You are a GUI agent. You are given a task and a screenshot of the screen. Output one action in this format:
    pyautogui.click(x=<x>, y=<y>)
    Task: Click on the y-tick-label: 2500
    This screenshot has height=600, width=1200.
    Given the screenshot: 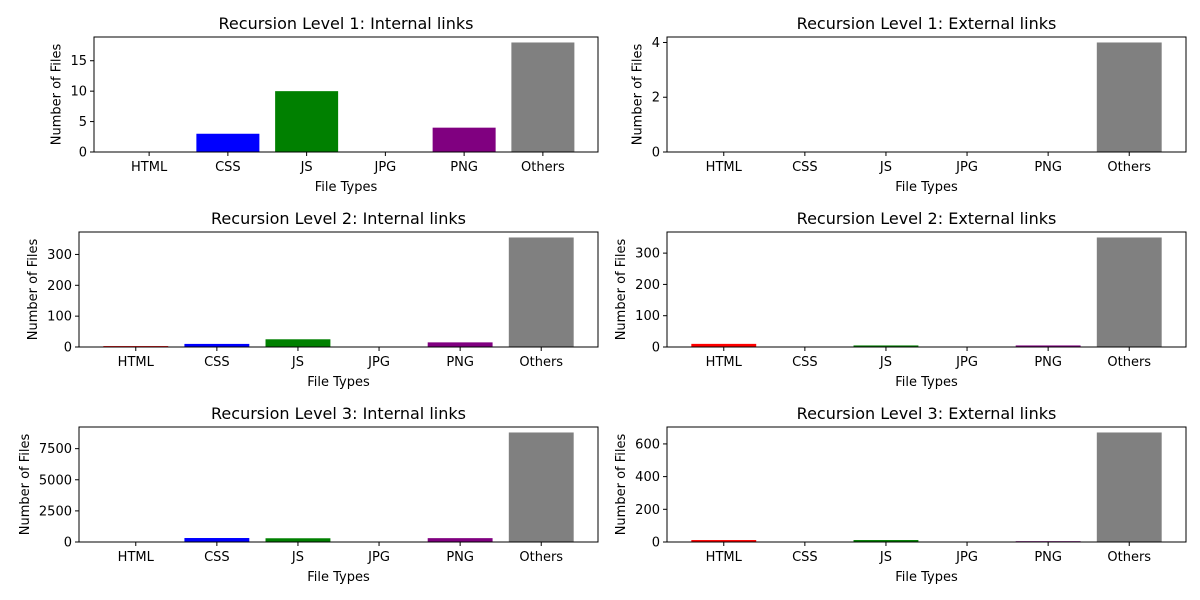 What is the action you would take?
    pyautogui.click(x=55, y=511)
    